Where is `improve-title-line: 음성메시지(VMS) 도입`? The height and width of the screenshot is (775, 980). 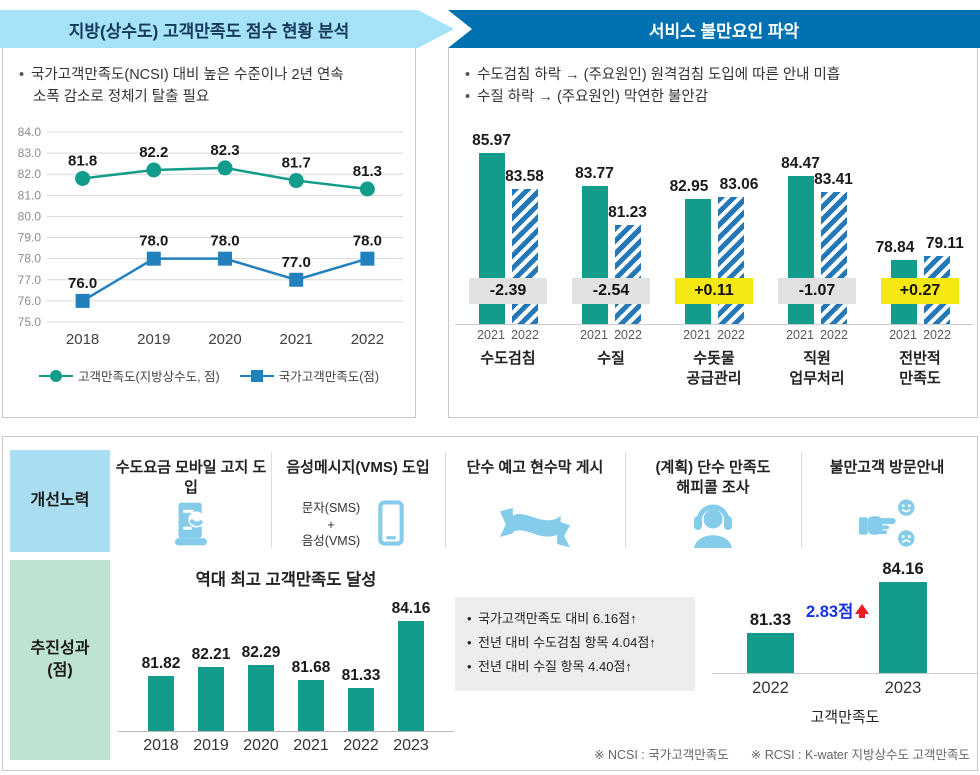
improve-title-line: 음성메시지(VMS) 도입 is located at coordinates (358, 467).